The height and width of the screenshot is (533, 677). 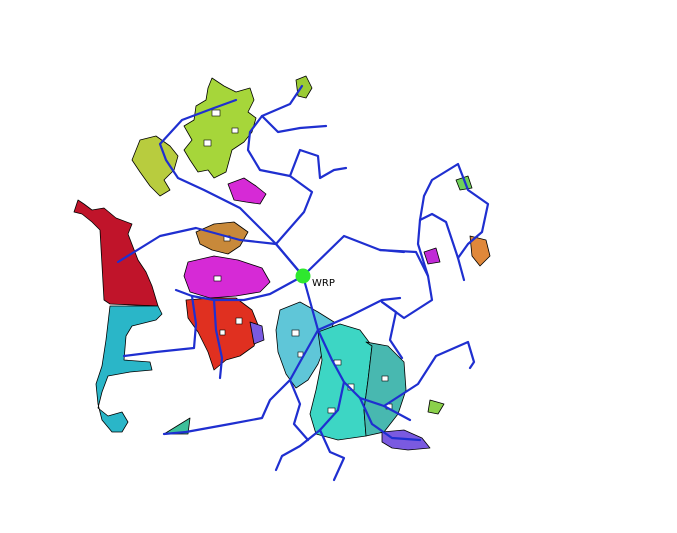 I want to click on coastal-zones, so click(x=118, y=316).